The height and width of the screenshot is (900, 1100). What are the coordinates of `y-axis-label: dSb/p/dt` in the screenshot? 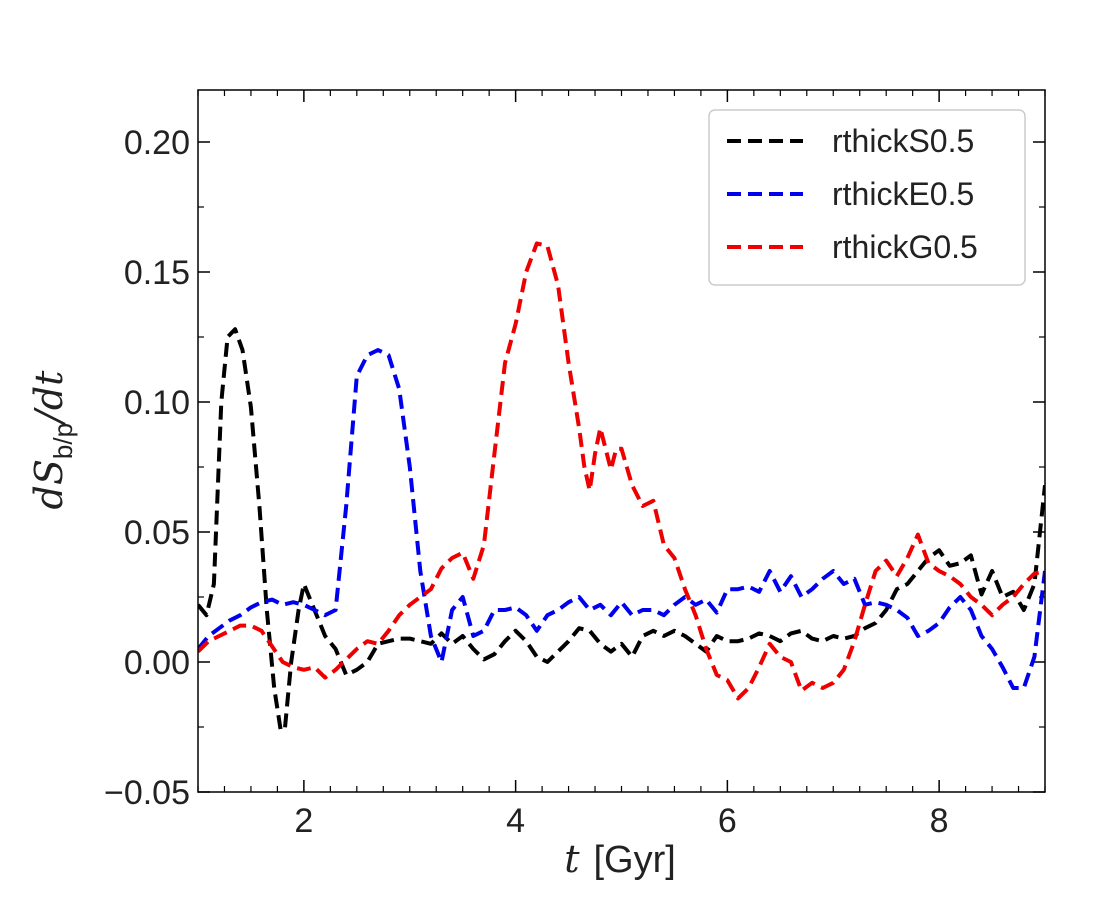 It's located at (52, 440).